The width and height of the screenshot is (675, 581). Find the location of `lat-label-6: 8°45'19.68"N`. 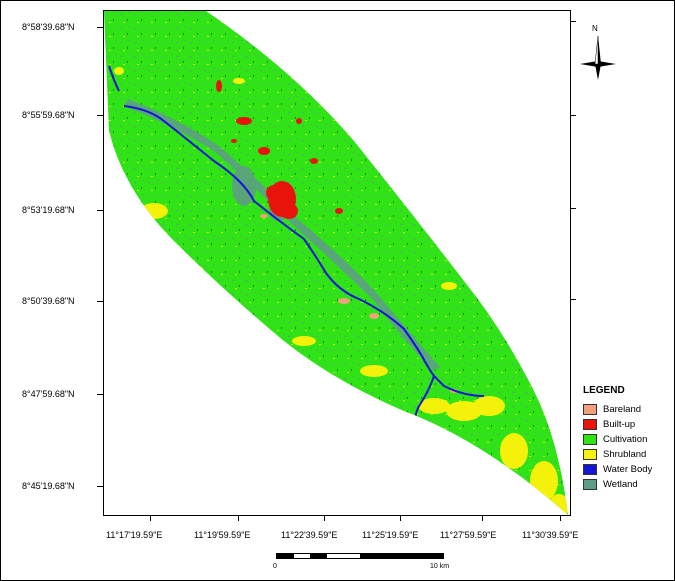

lat-label-6: 8°45'19.68"N is located at coordinates (48, 486).